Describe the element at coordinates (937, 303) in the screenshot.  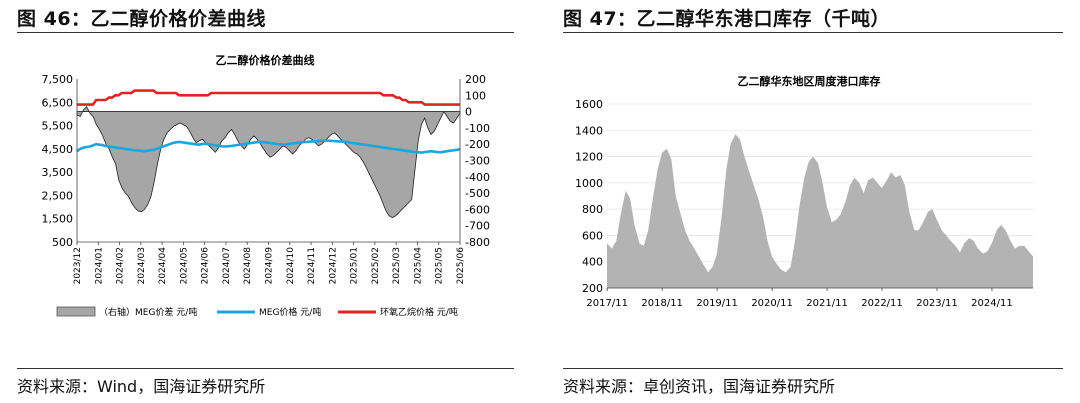
I see `x-tick-label: 2023/11` at that location.